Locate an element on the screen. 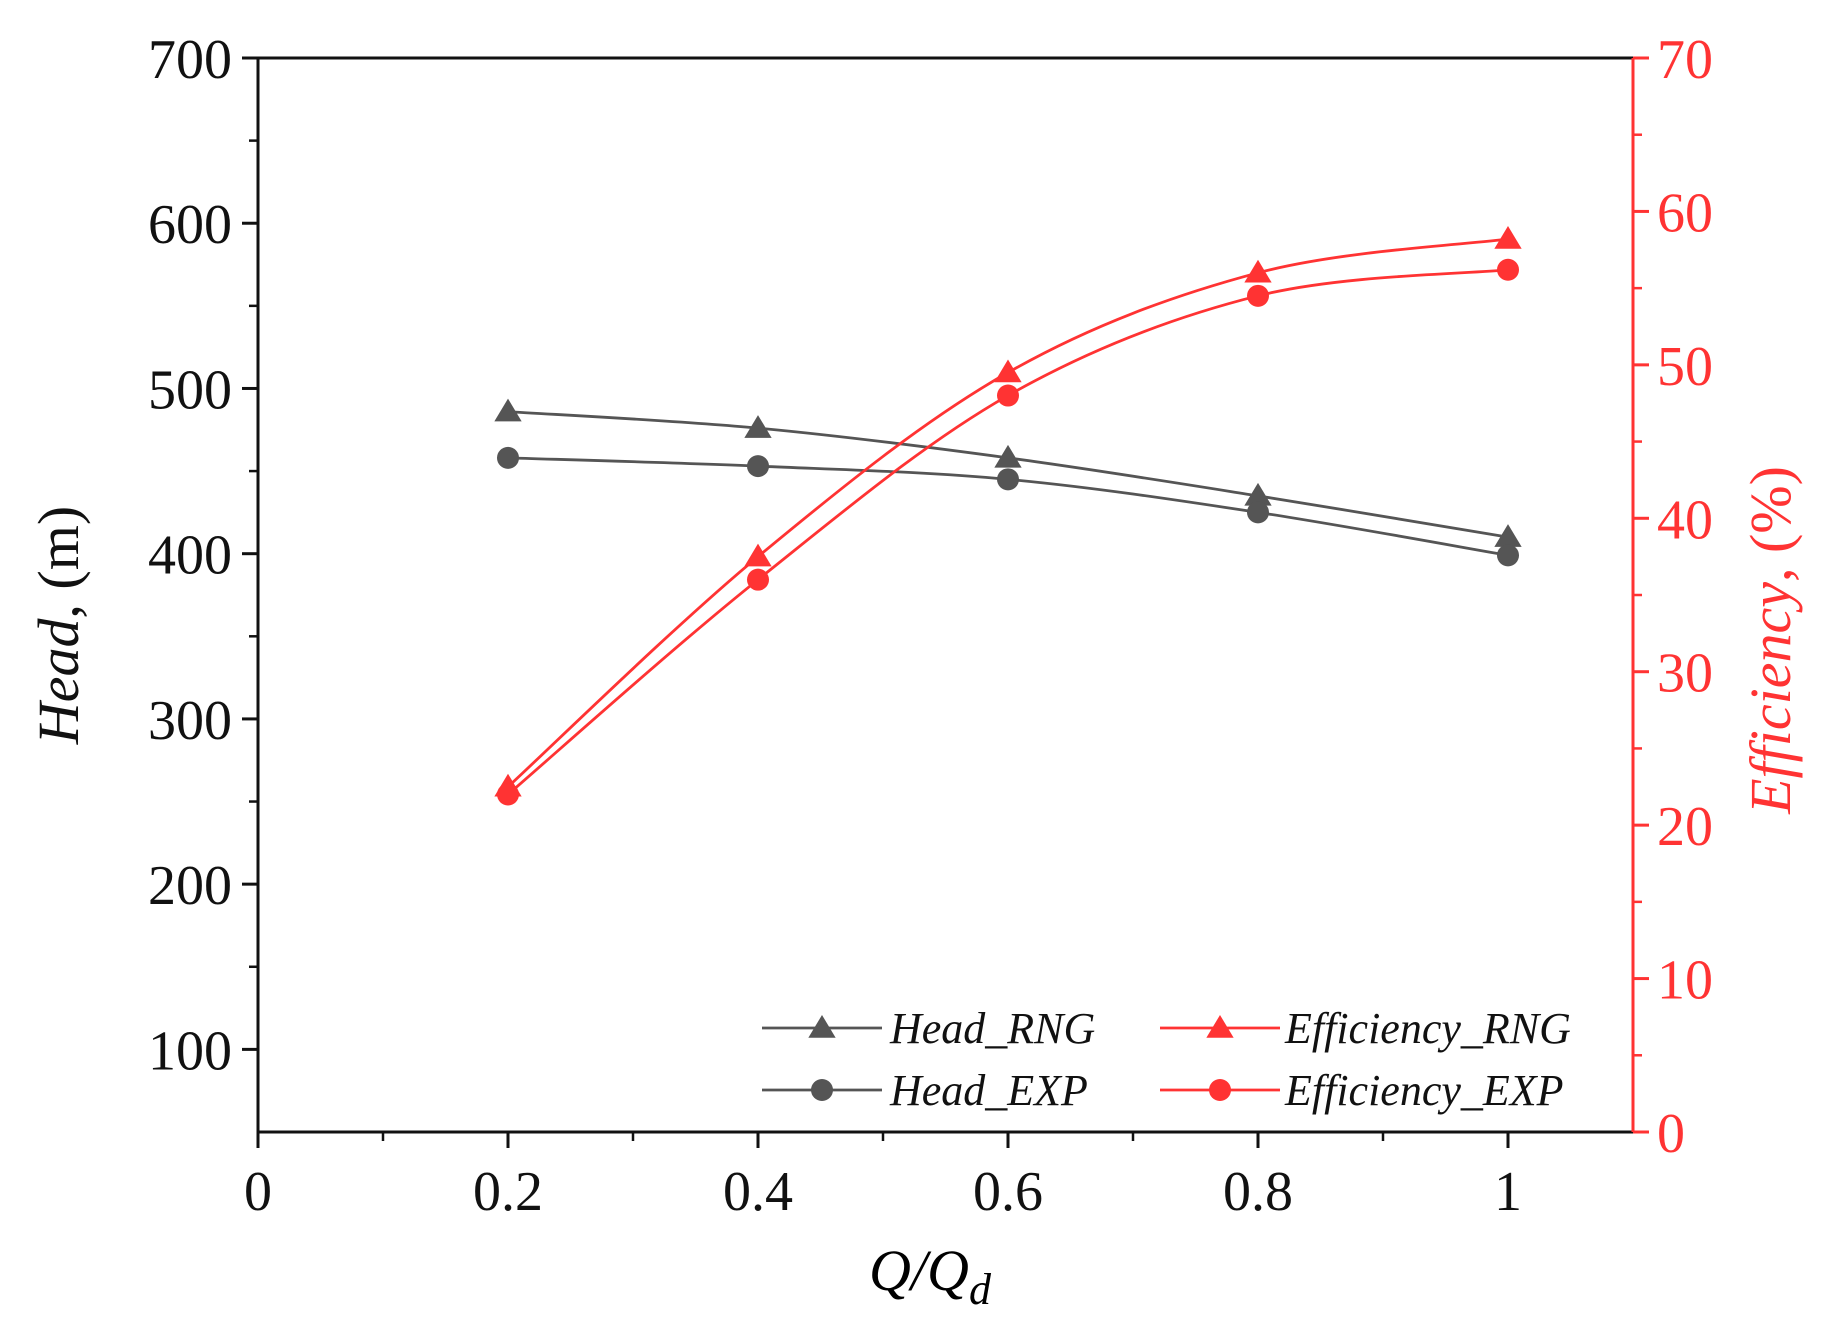 This screenshot has height=1323, width=1842. legend-item-efficiency-exp: Efficiency_EXP is located at coordinates (1362, 1090).